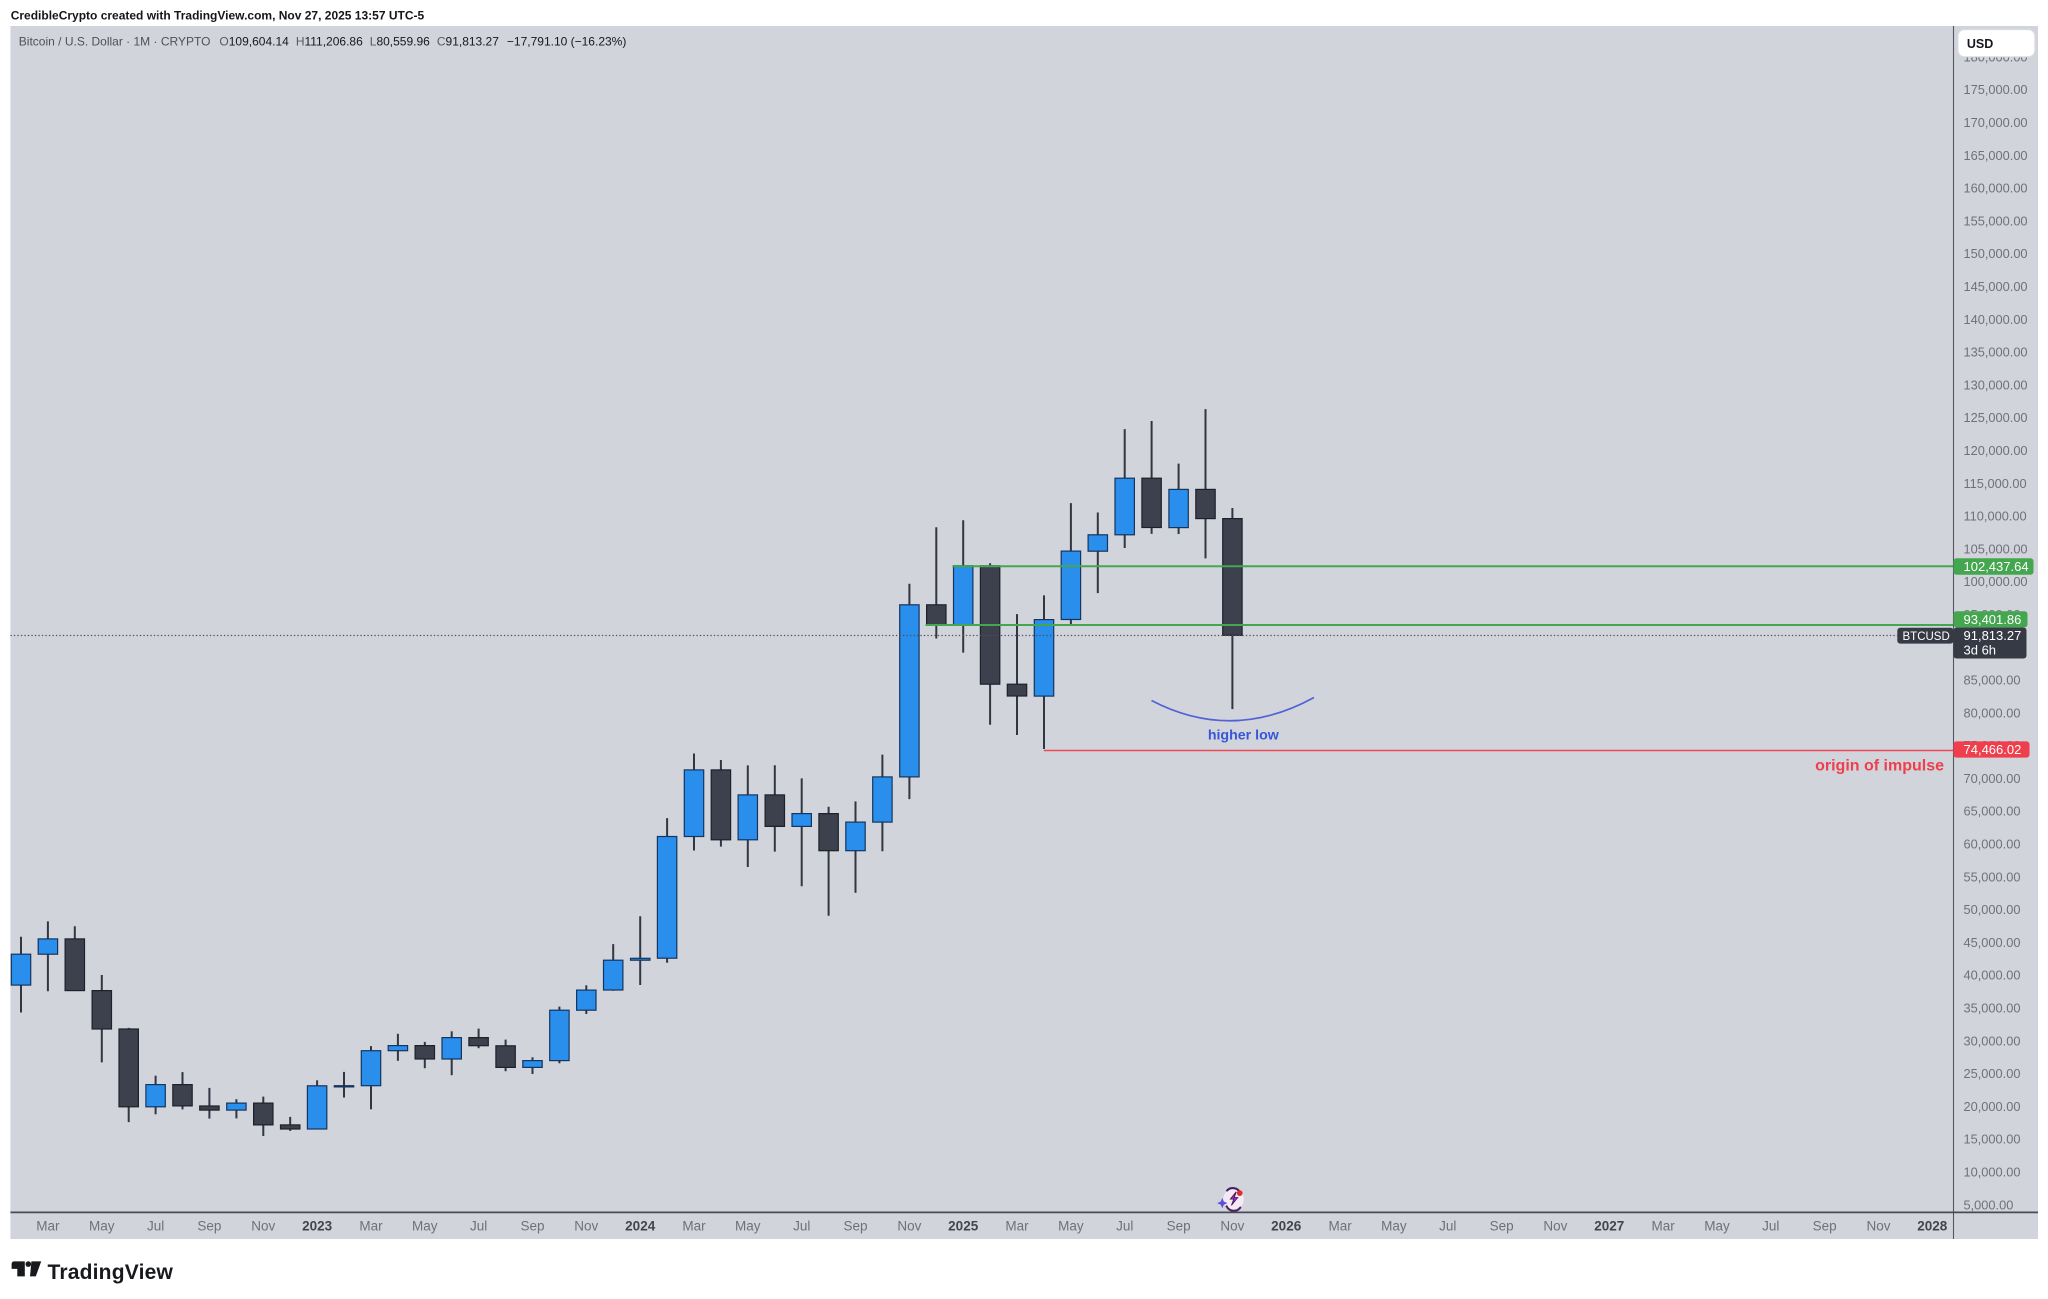 This screenshot has width=2048, height=1299. Describe the element at coordinates (1244, 735) in the screenshot. I see `svg-text: higher low` at that location.